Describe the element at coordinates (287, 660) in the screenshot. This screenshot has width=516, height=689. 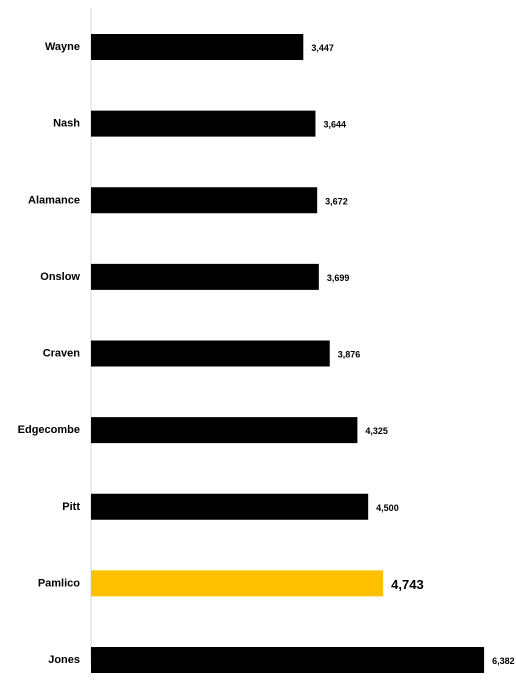
I see `bar-jones` at that location.